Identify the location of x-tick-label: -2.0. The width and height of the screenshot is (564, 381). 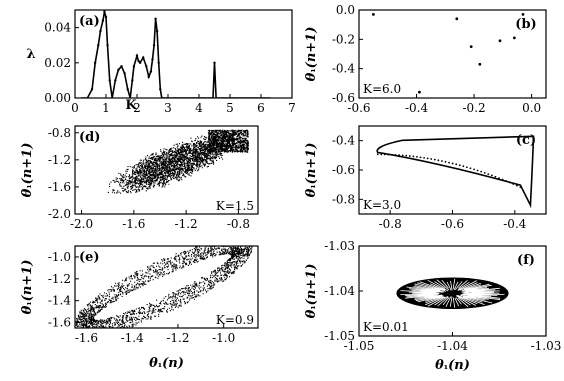
(81, 224).